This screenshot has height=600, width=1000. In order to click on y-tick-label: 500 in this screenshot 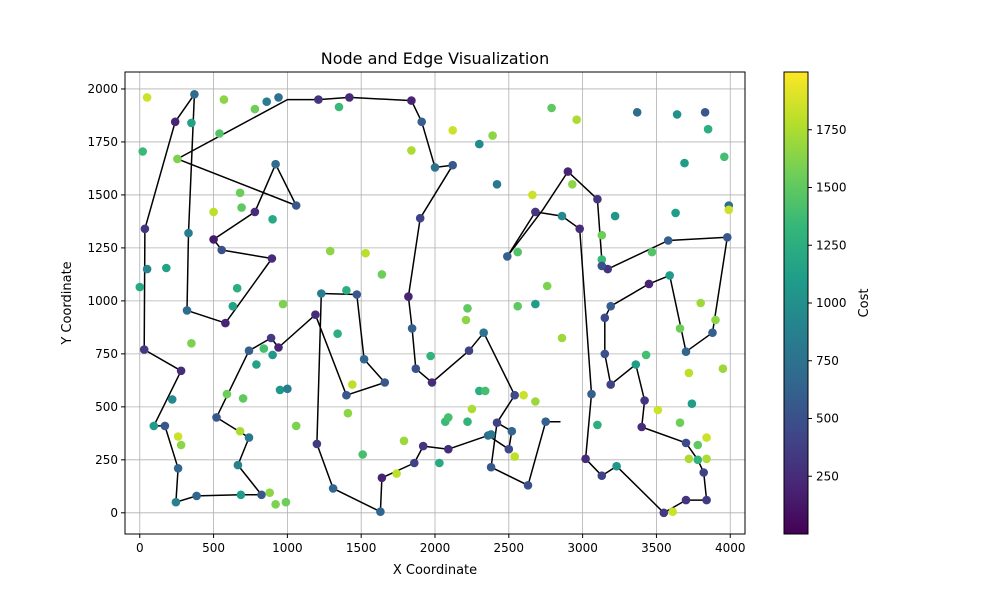, I will do `click(106, 407)`.